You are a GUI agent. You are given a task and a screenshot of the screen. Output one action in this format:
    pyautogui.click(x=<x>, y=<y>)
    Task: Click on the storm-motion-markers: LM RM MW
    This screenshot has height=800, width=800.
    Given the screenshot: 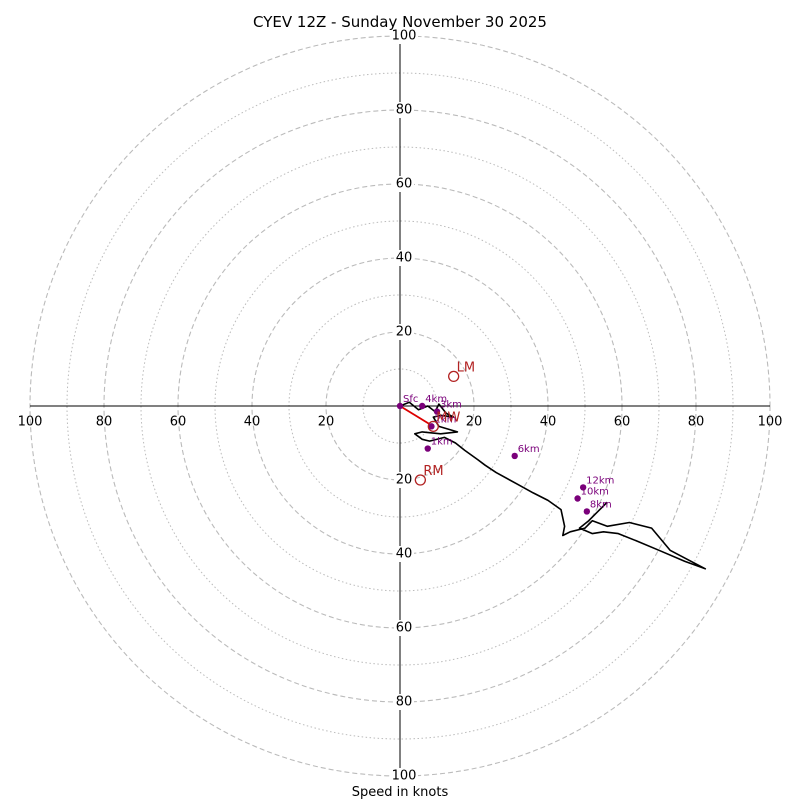 What is the action you would take?
    pyautogui.click(x=444, y=423)
    